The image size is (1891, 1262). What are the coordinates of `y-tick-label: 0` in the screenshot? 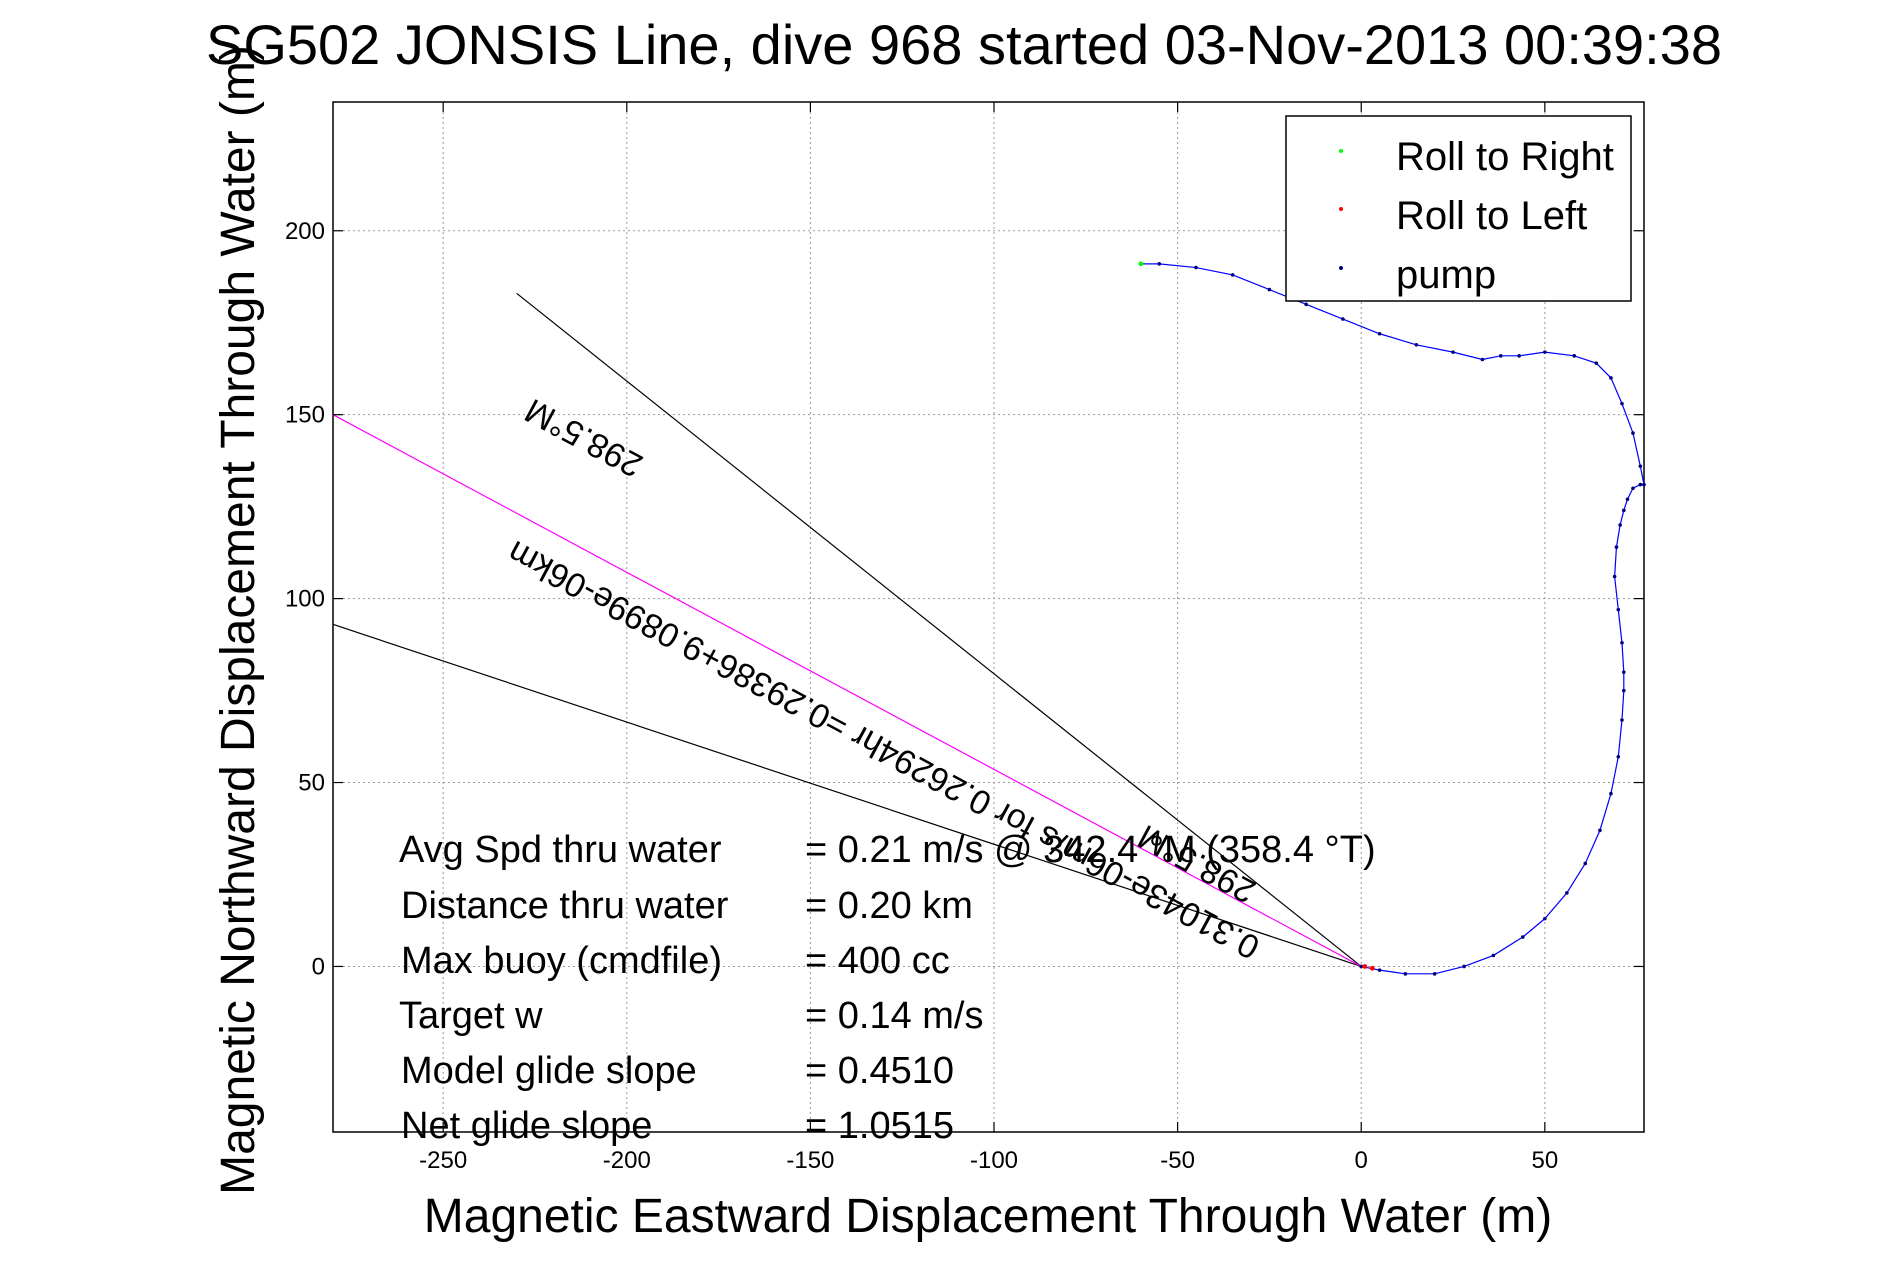 It's located at (318, 966).